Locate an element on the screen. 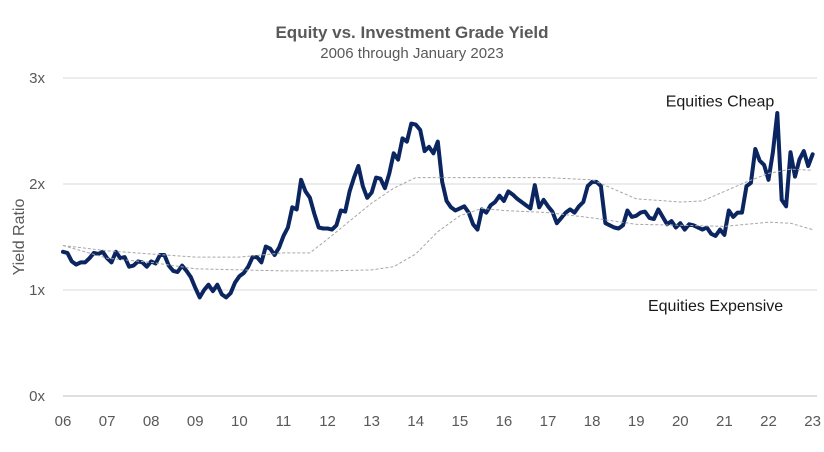  x-tick-label: 09 is located at coordinates (195, 421).